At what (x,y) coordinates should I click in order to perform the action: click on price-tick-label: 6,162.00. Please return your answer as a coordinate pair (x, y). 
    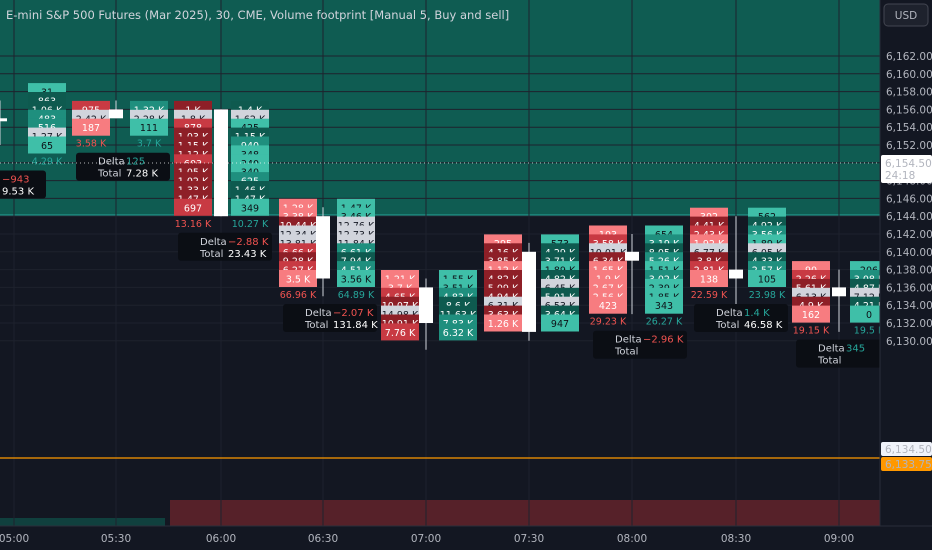
    Looking at the image, I should click on (909, 57).